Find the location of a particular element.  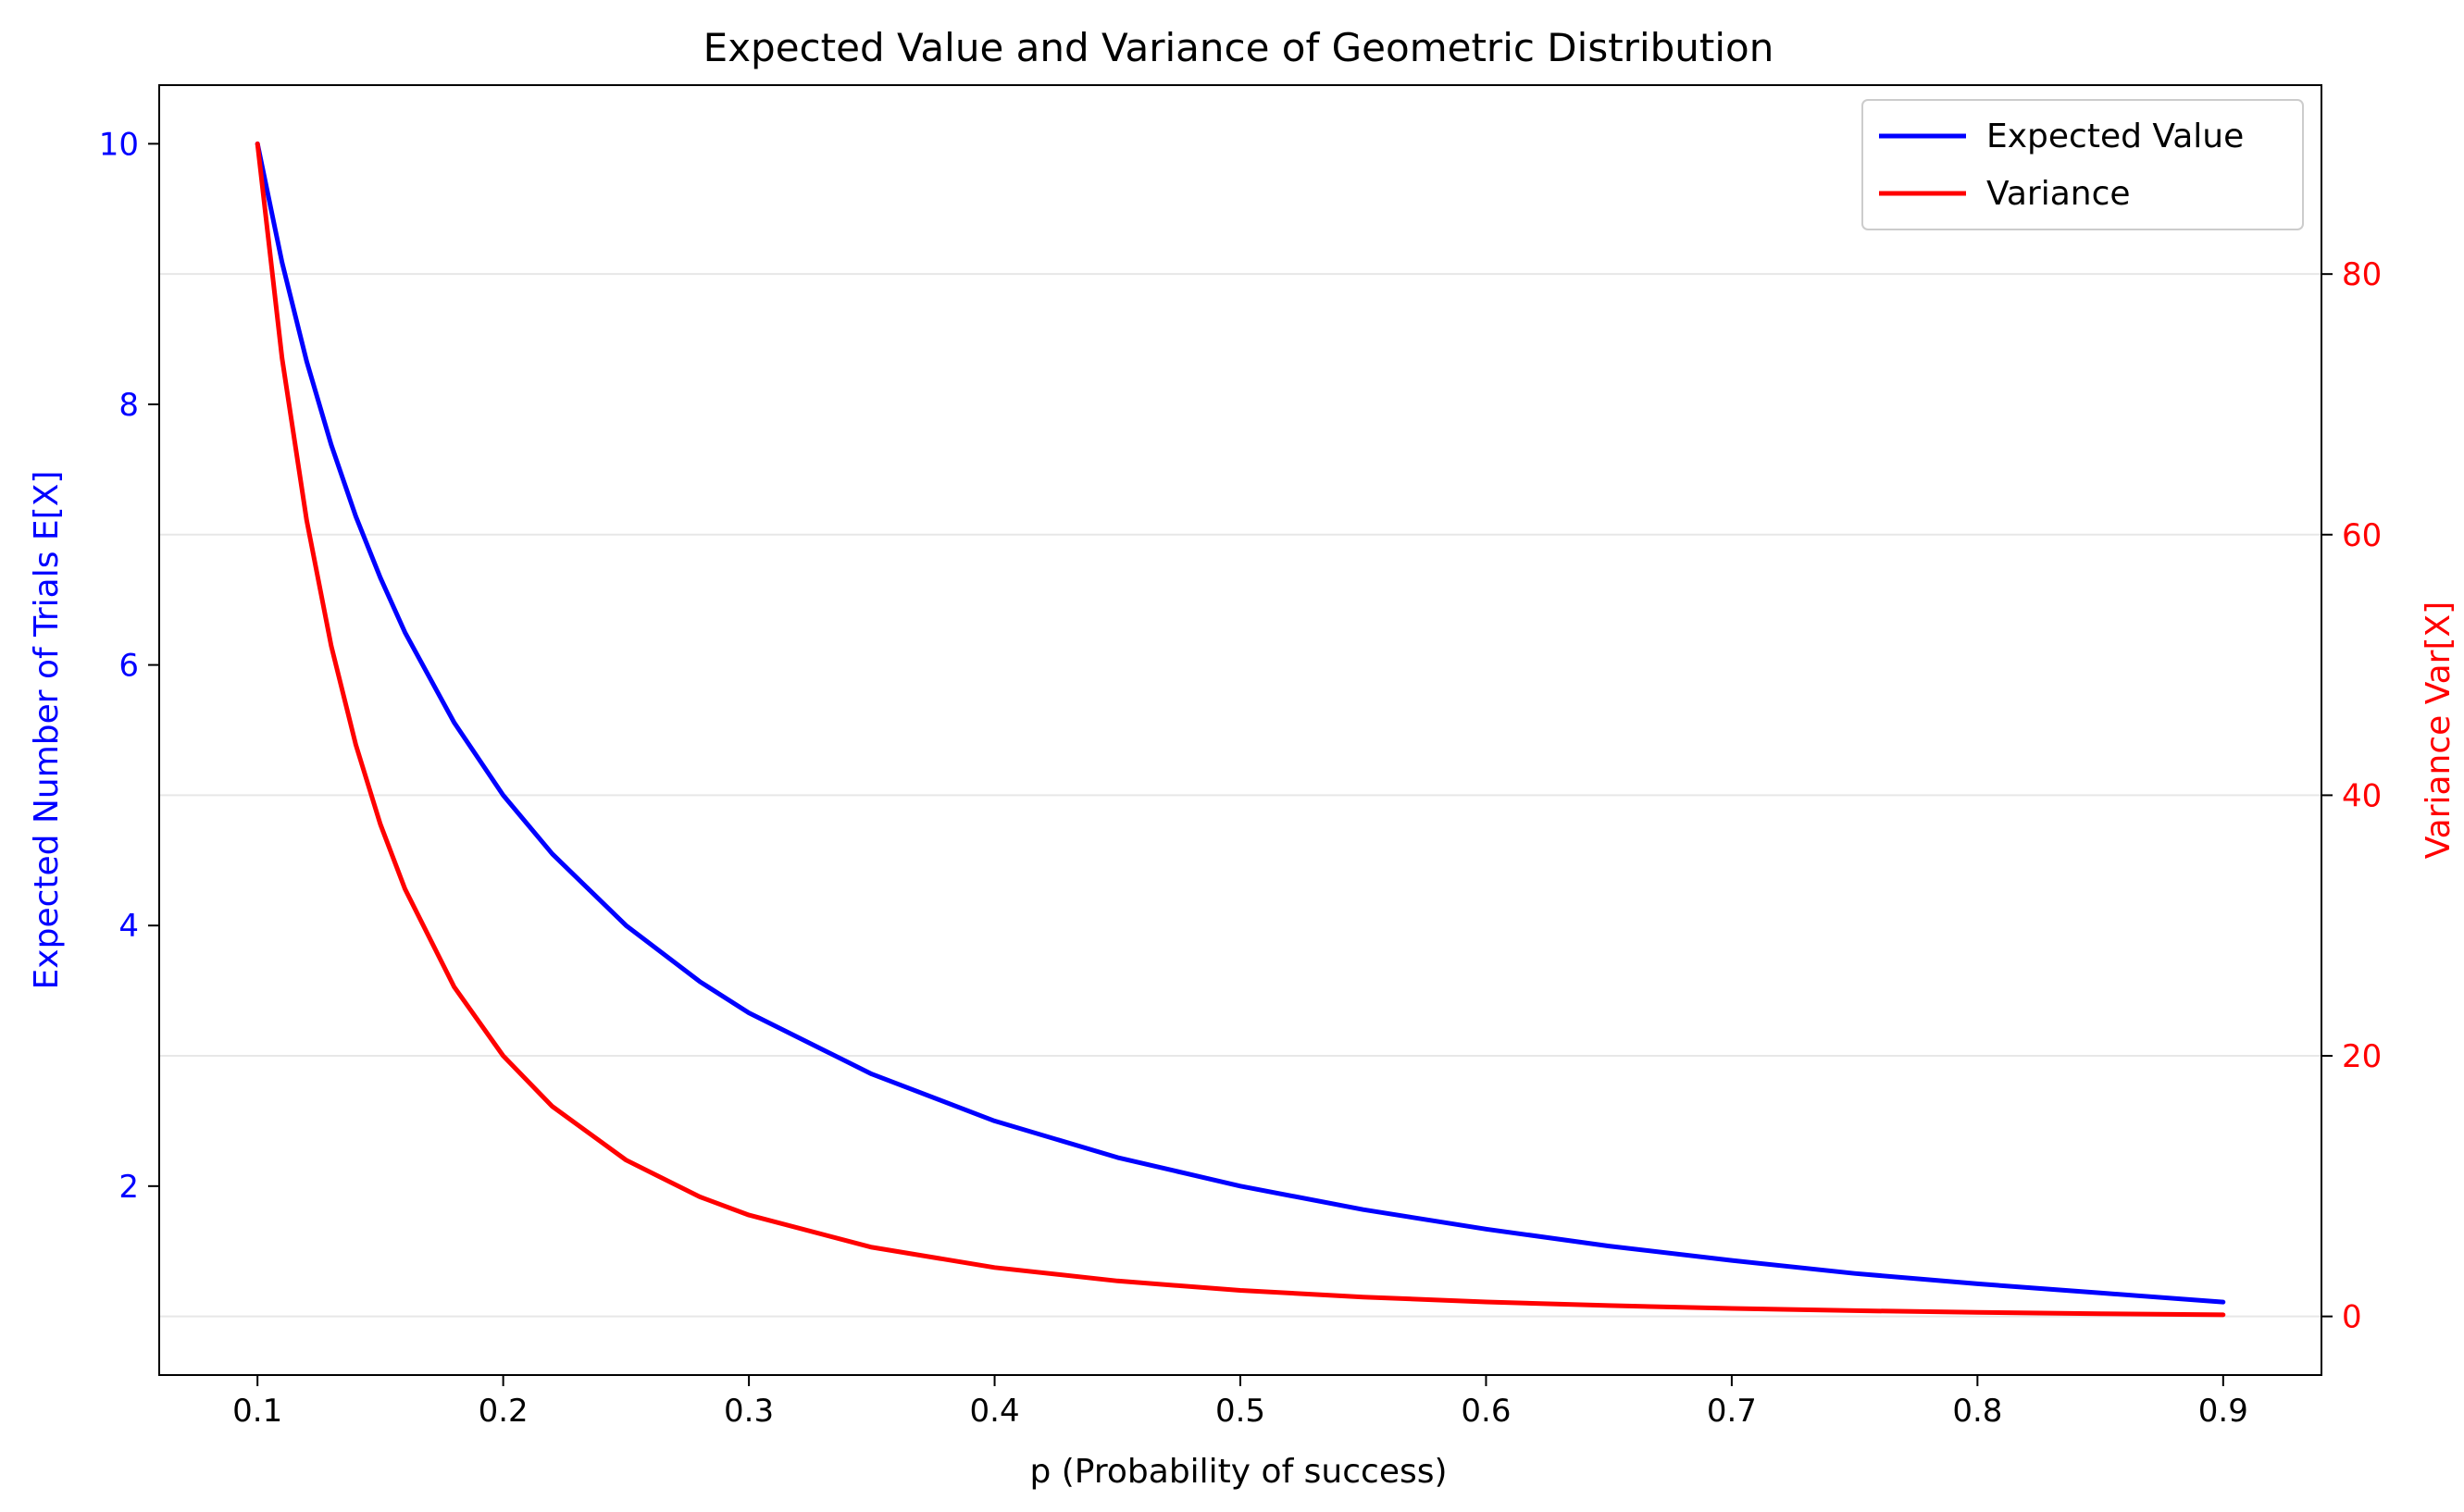

x-tick-label: 0.7 is located at coordinates (1732, 1411).